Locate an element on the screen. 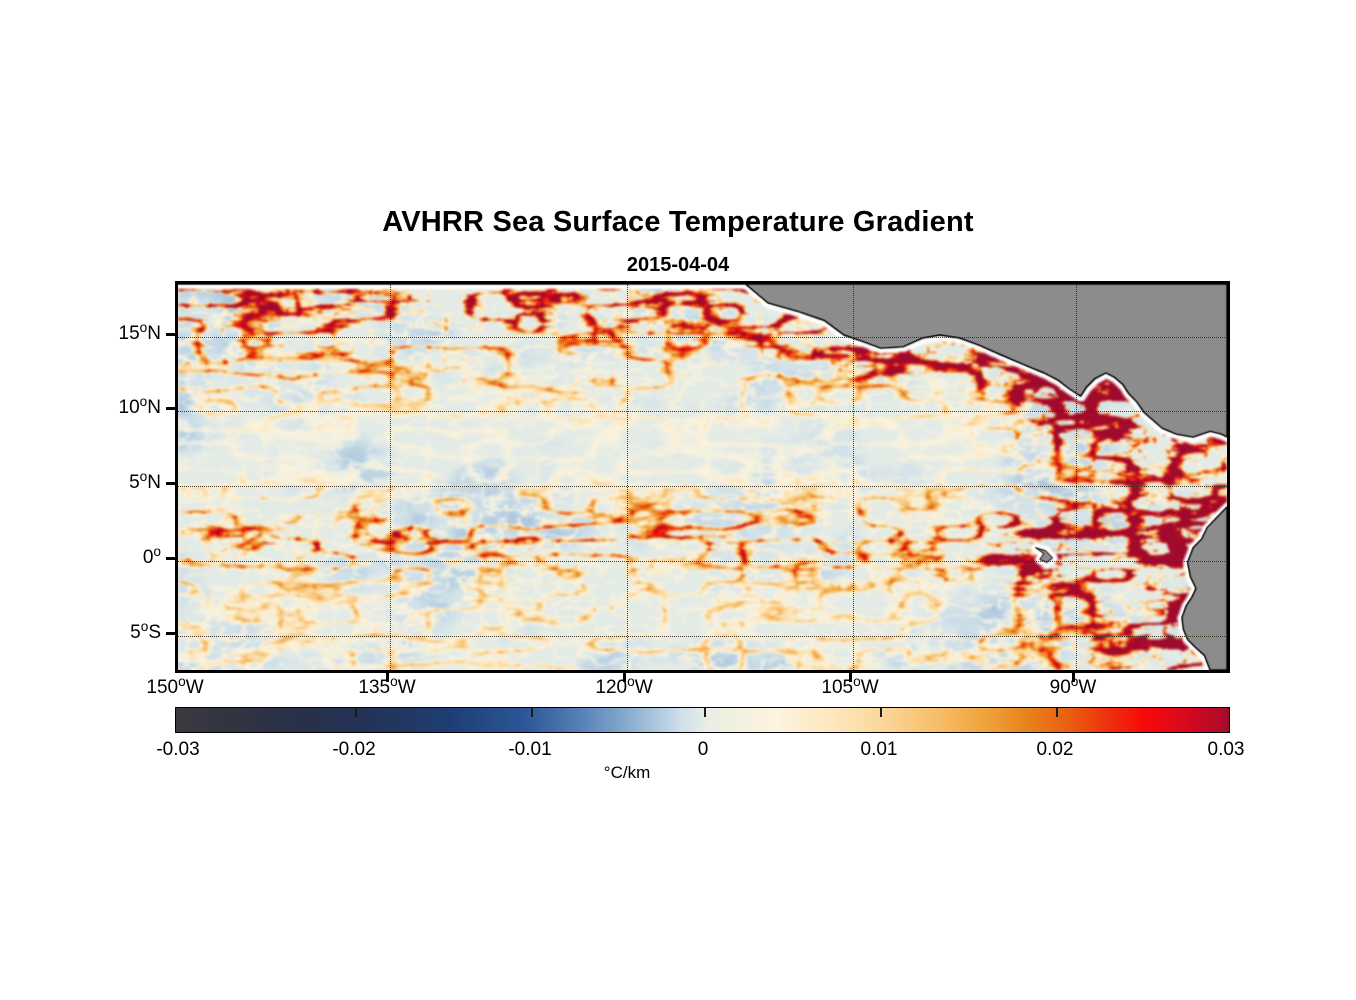 This screenshot has height=1000, width=1356. figure-subtitle-date: 2015-04-04 is located at coordinates (678, 265).